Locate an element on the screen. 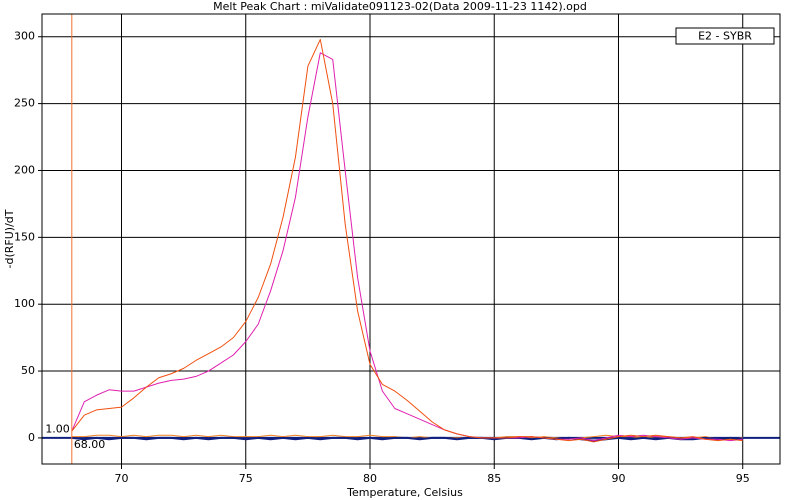 The width and height of the screenshot is (800, 500). x-tick-label: 85 is located at coordinates (494, 478).